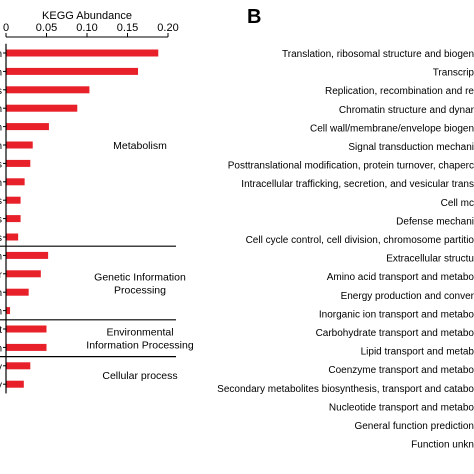 This screenshot has height=474, width=474. What do you see at coordinates (139, 333) in the screenshot?
I see `group-label: Environmental` at bounding box center [139, 333].